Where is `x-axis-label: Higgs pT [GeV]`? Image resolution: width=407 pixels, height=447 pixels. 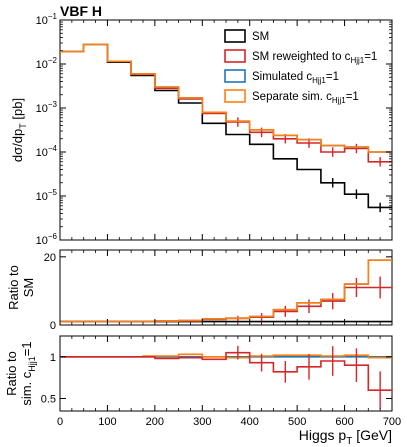 x-axis-label: Higgs pT [GeV] is located at coordinates (345, 437).